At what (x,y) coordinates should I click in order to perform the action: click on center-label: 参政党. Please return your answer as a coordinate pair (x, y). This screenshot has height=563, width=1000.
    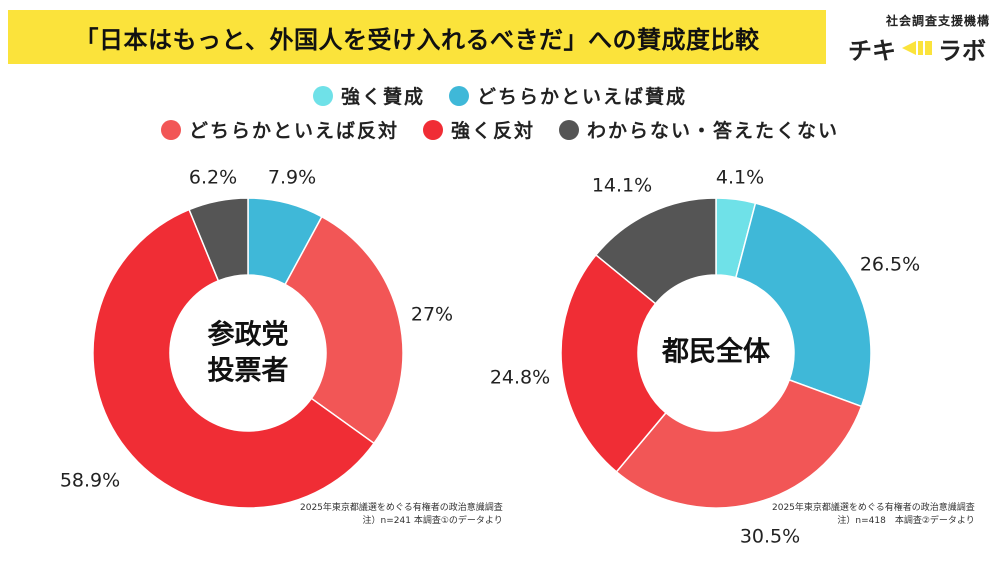
    Looking at the image, I should click on (248, 335).